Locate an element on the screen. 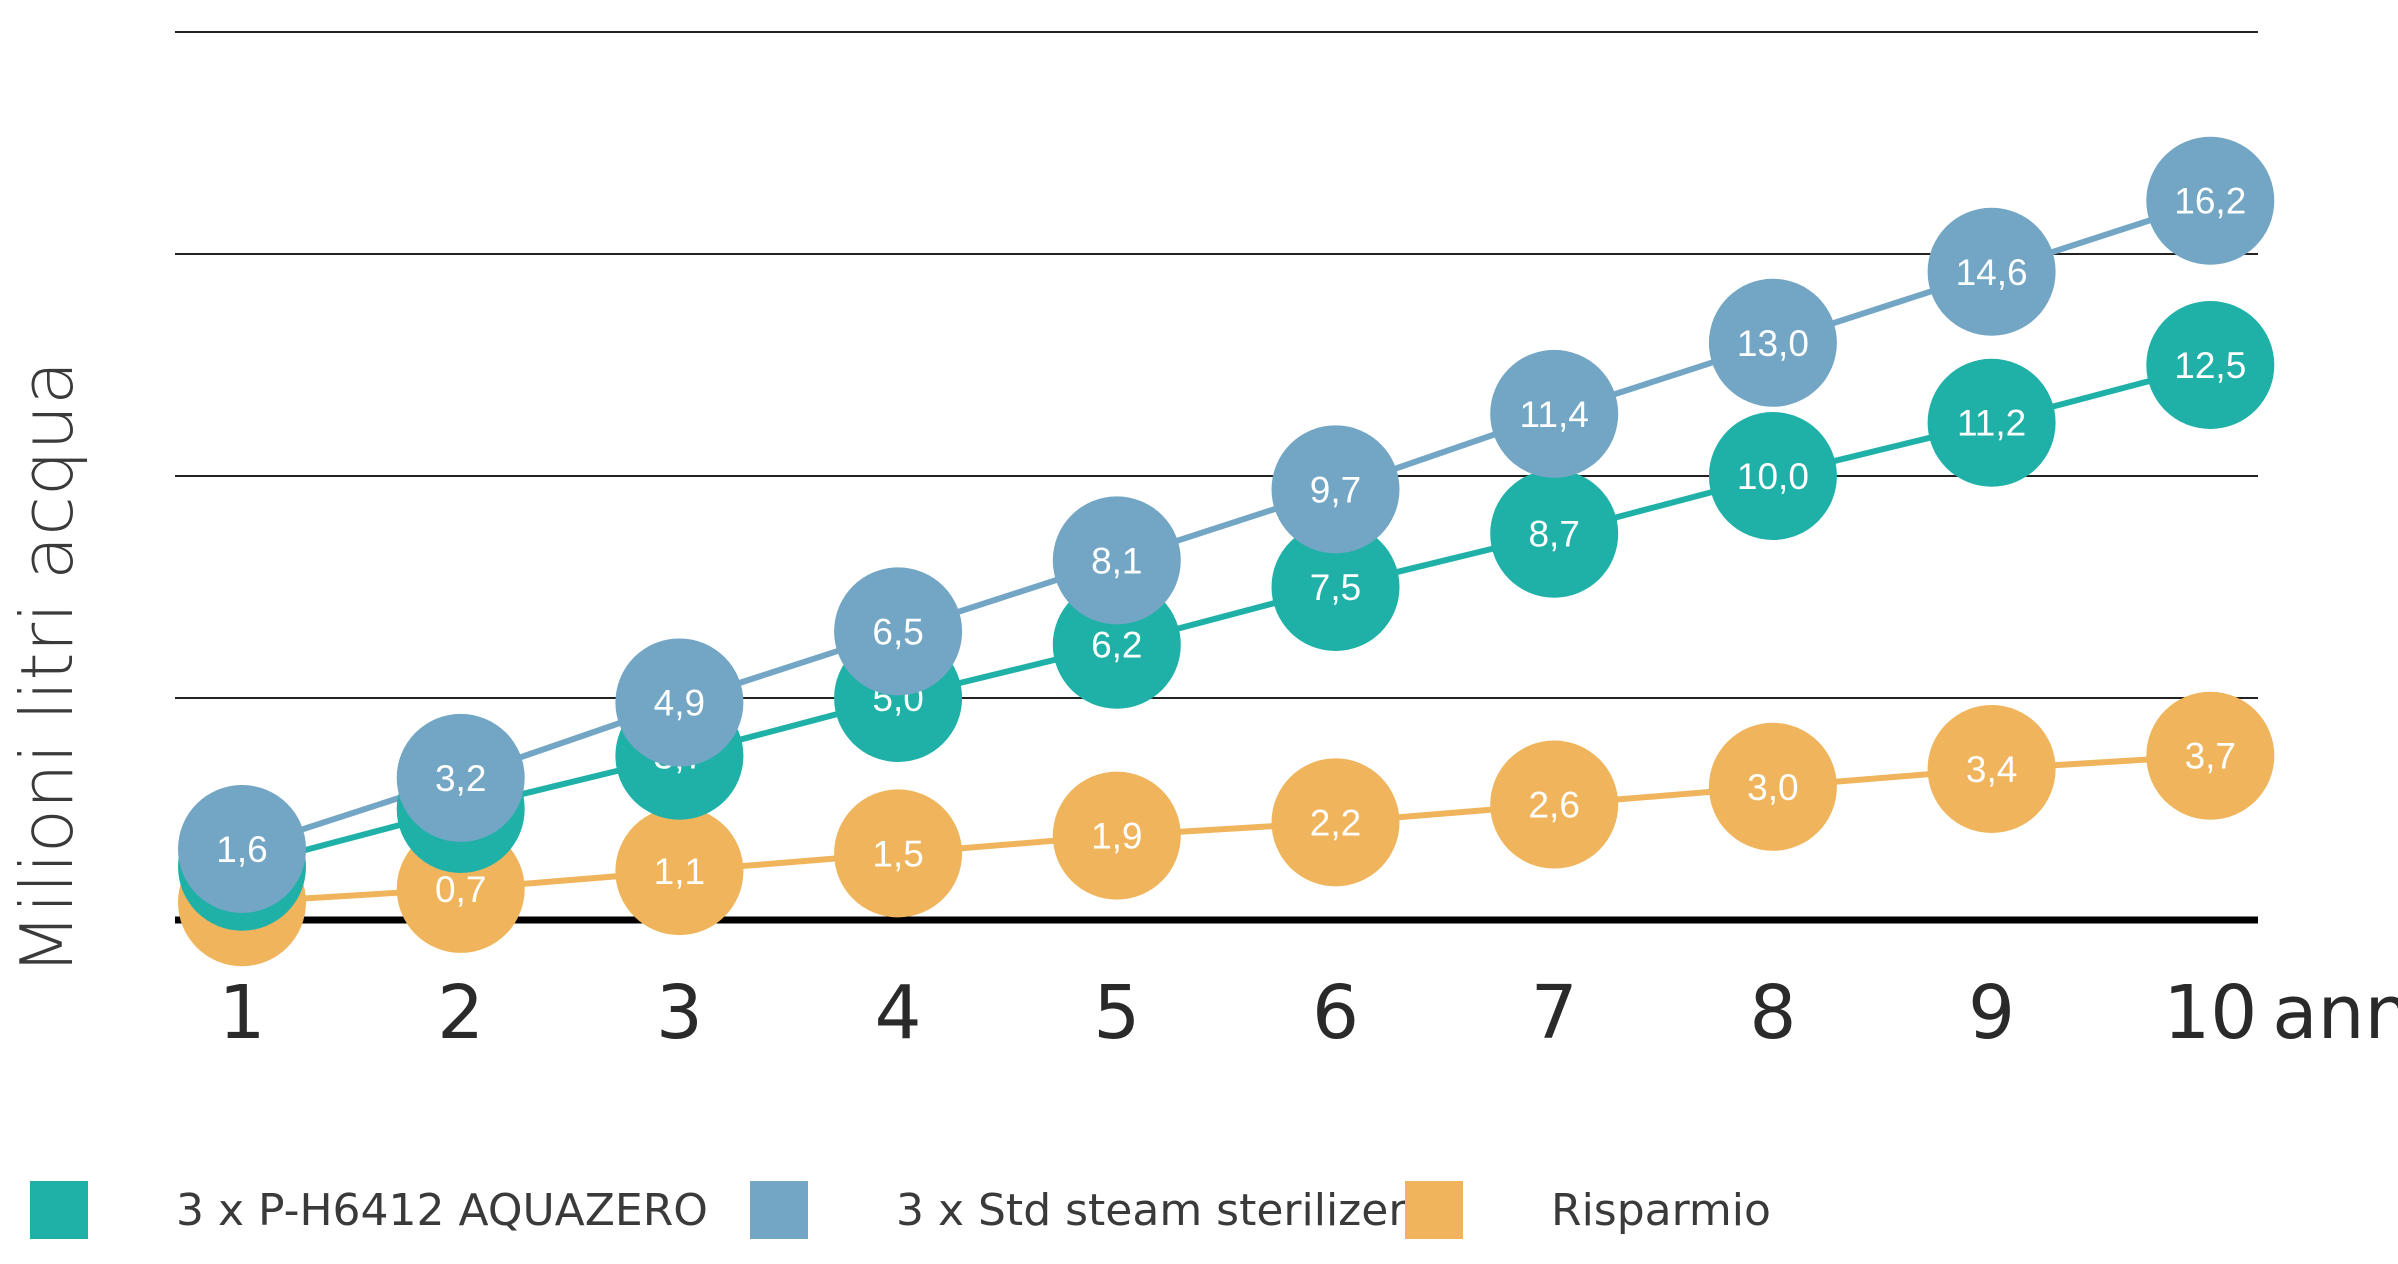 The image size is (2398, 1264). data-label: 4,9 is located at coordinates (679, 702).